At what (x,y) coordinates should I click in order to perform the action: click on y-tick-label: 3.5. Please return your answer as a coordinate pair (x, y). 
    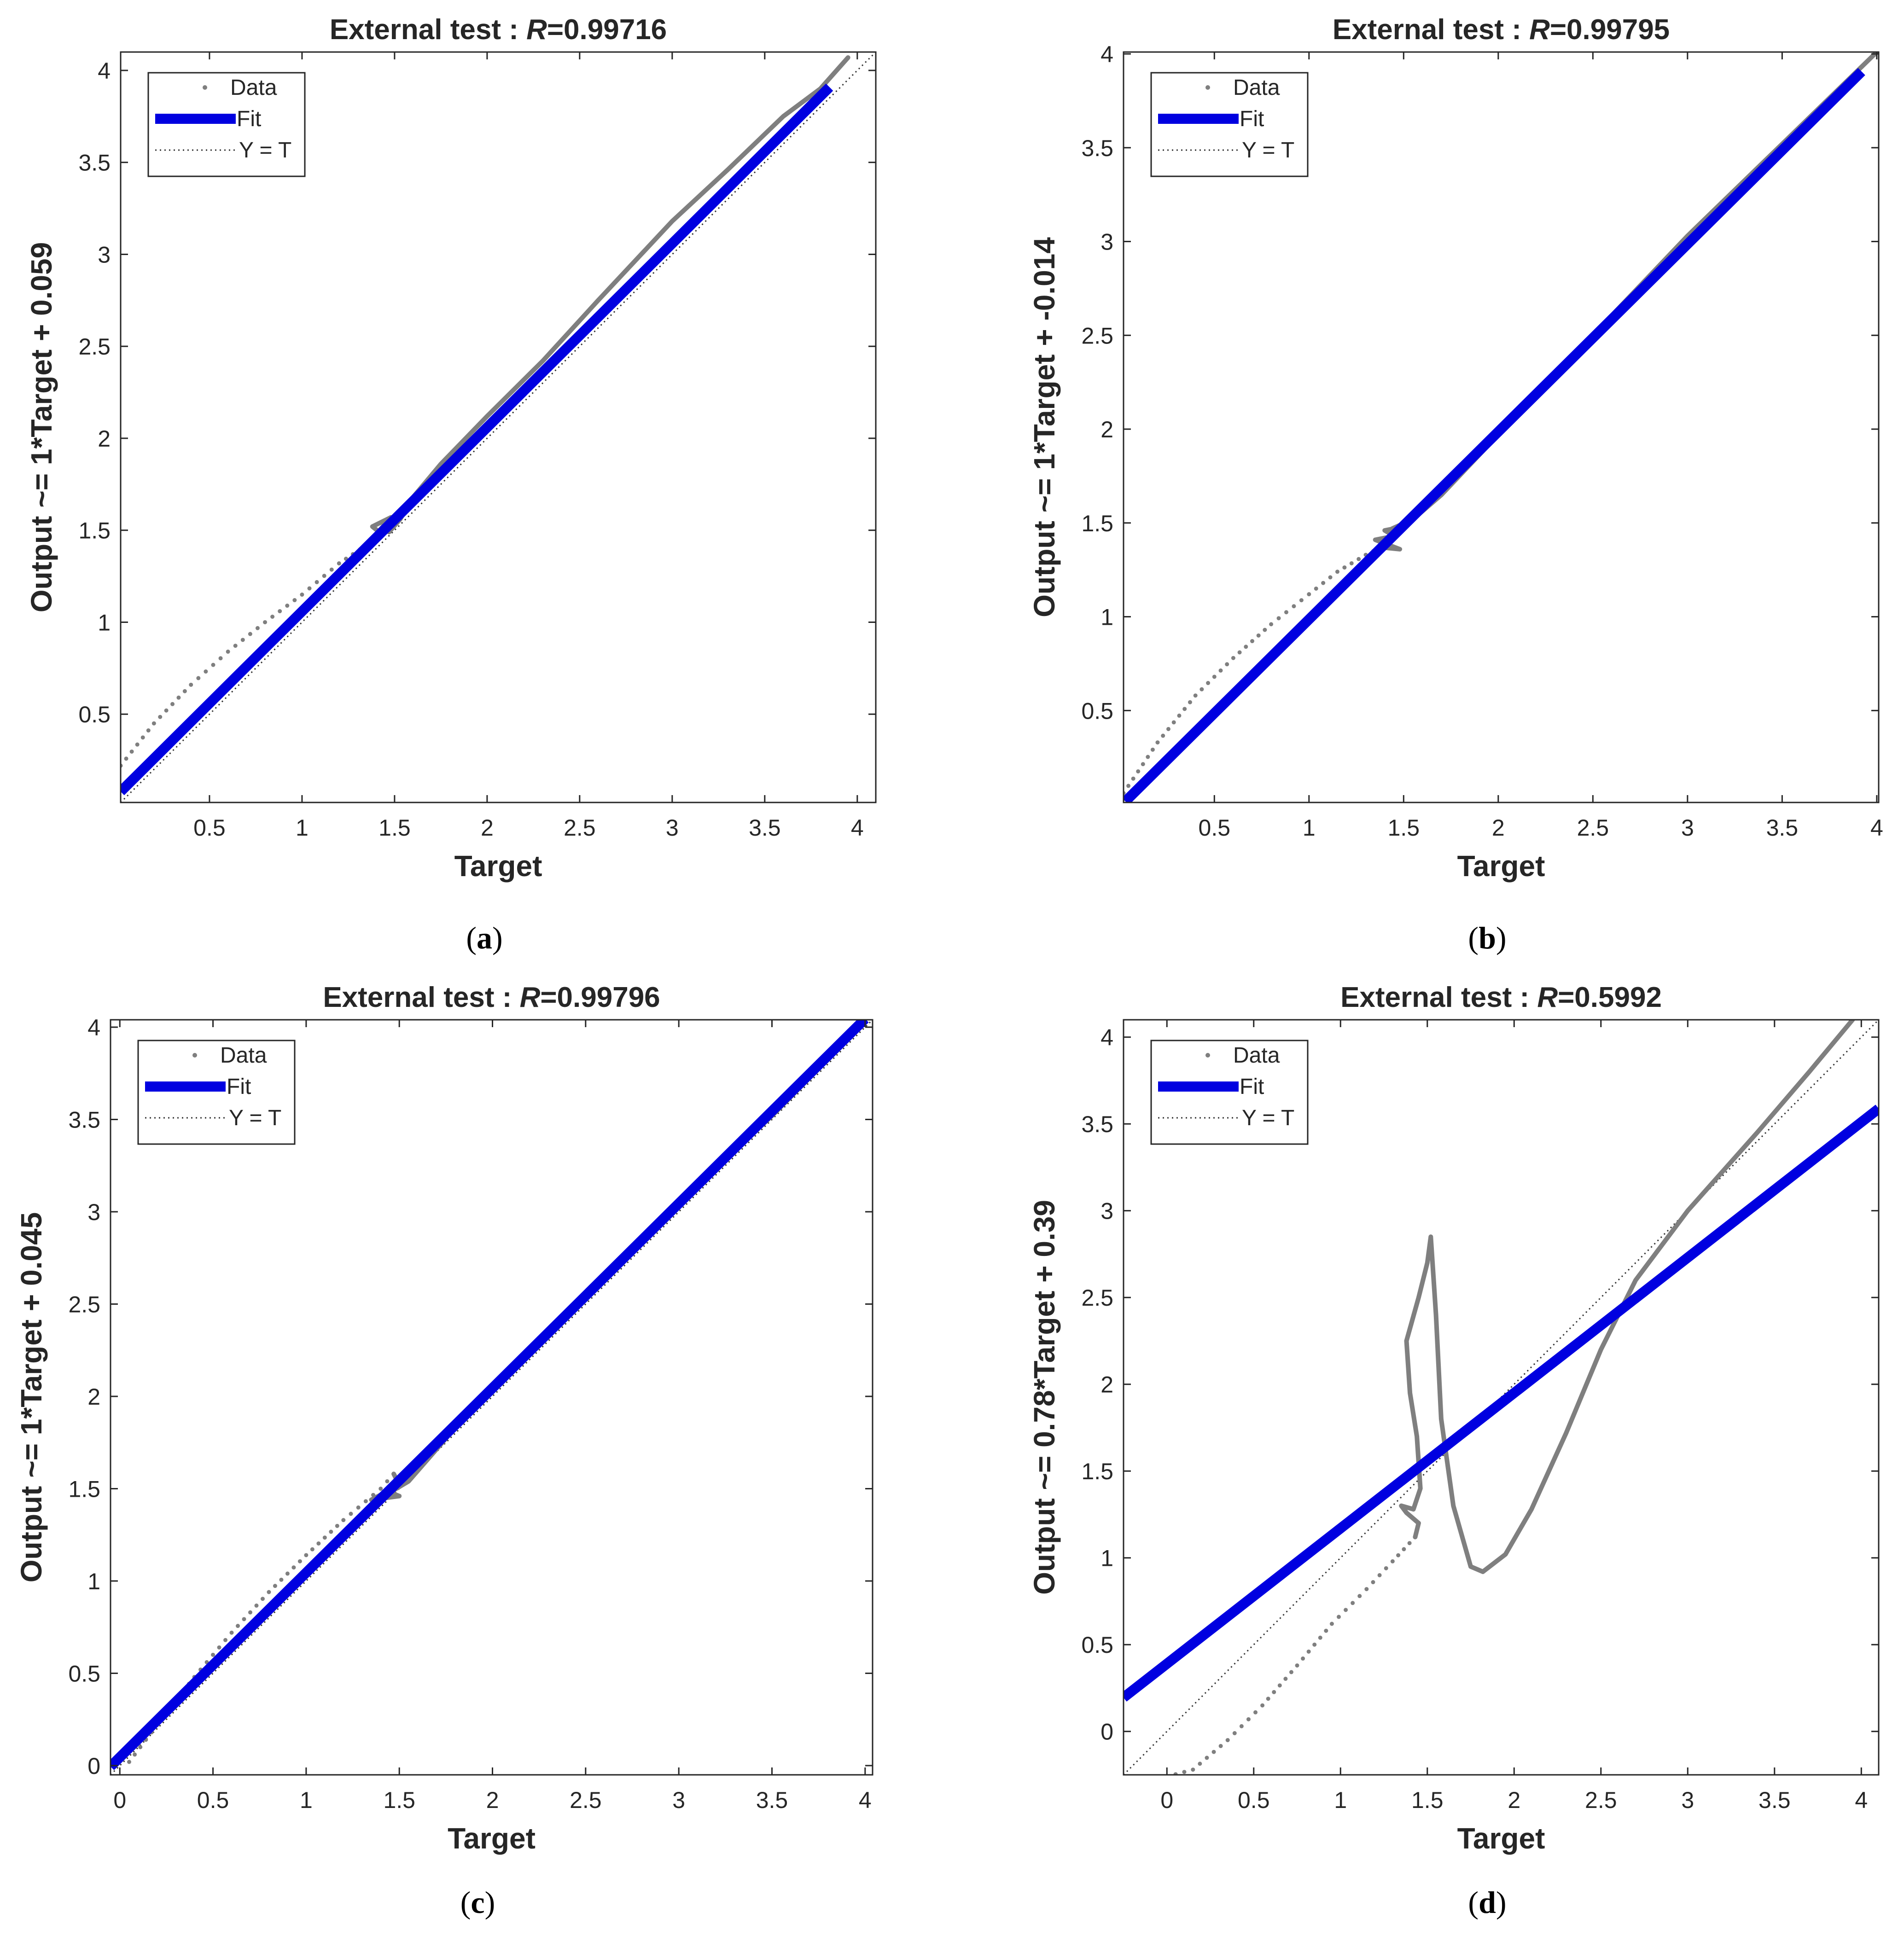
    Looking at the image, I should click on (95, 163).